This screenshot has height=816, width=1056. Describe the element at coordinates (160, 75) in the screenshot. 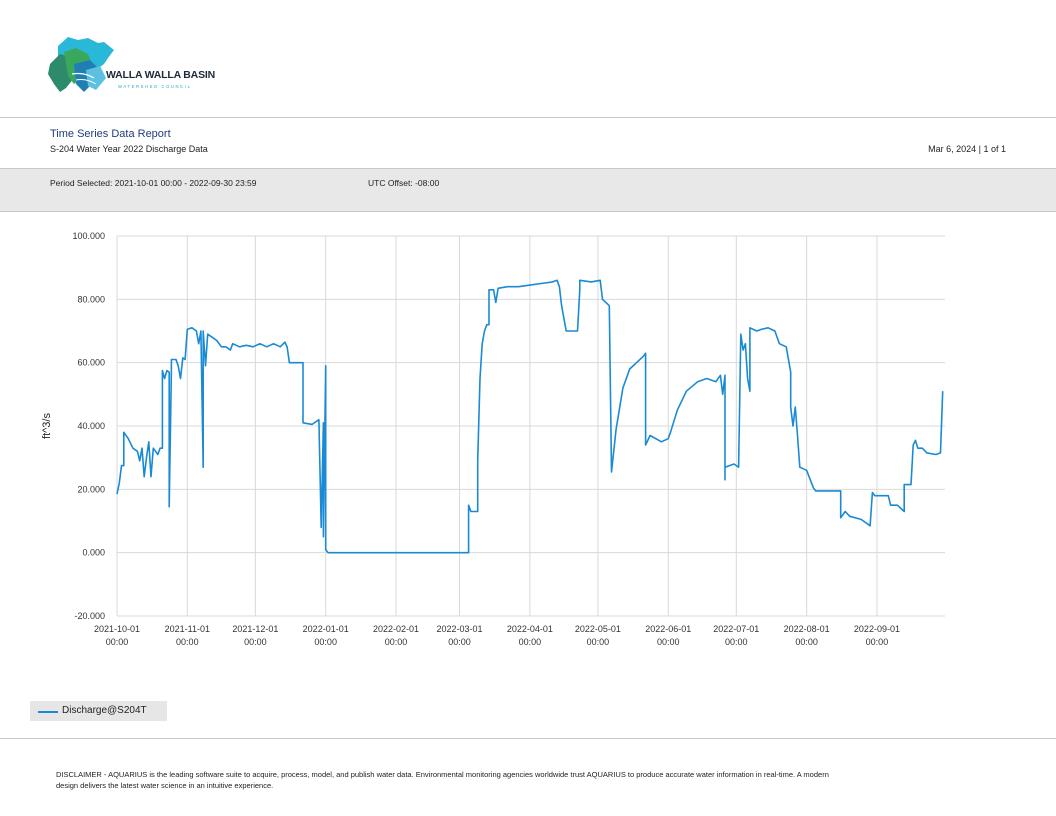

I see `logo-name: WALLA WALLA BASIN` at that location.